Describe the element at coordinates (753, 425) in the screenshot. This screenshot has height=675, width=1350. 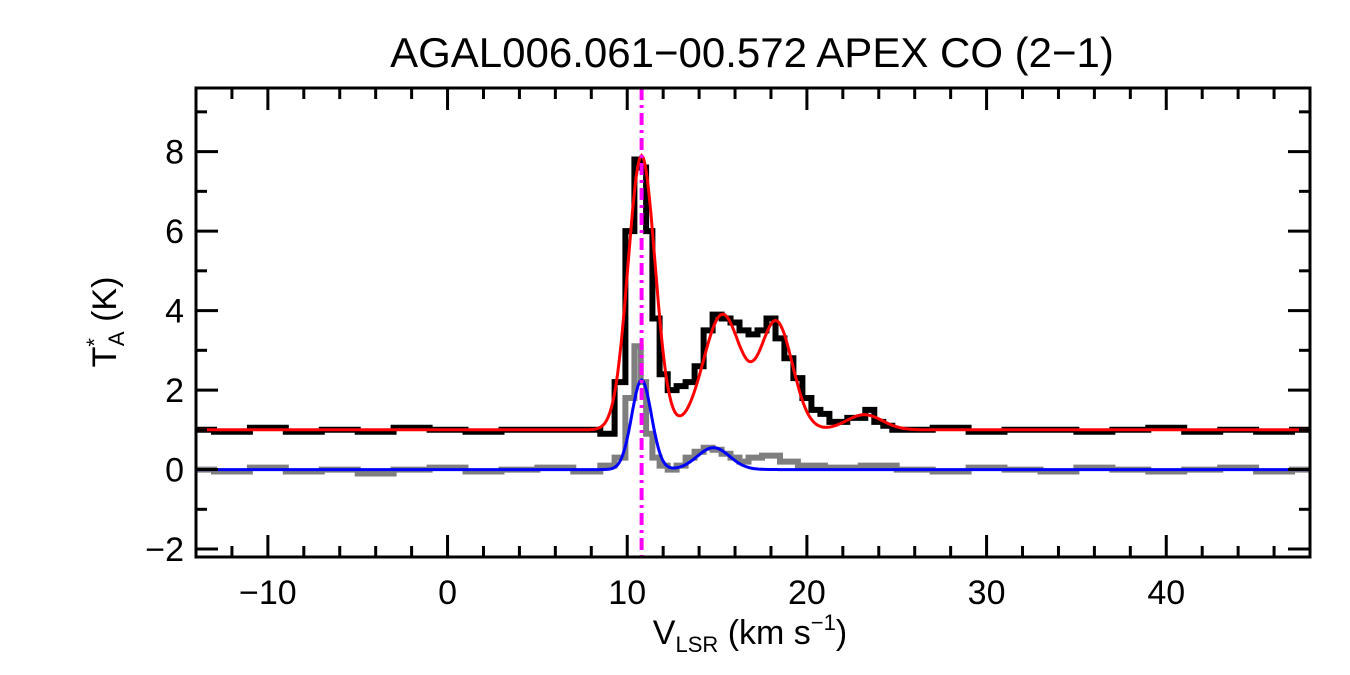
I see `series-3-fit` at that location.